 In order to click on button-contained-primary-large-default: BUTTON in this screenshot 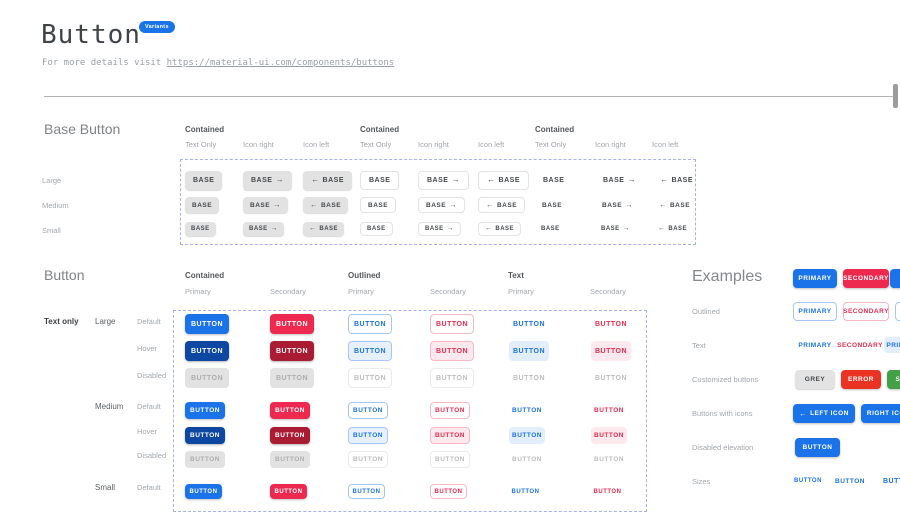, I will do `click(207, 324)`.